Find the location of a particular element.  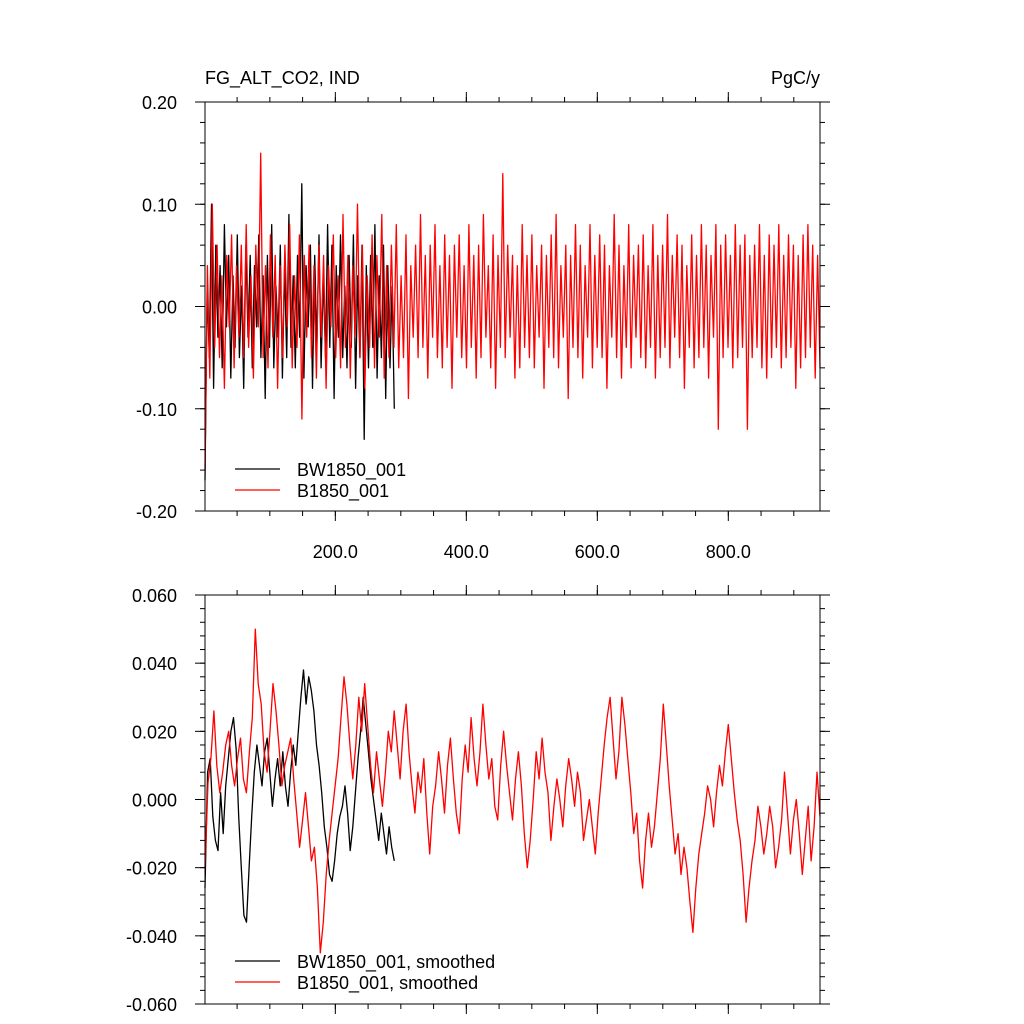

bottom-panel-legend: BW1850_001, smoothed B1850_001, smoothed is located at coordinates (365, 973).